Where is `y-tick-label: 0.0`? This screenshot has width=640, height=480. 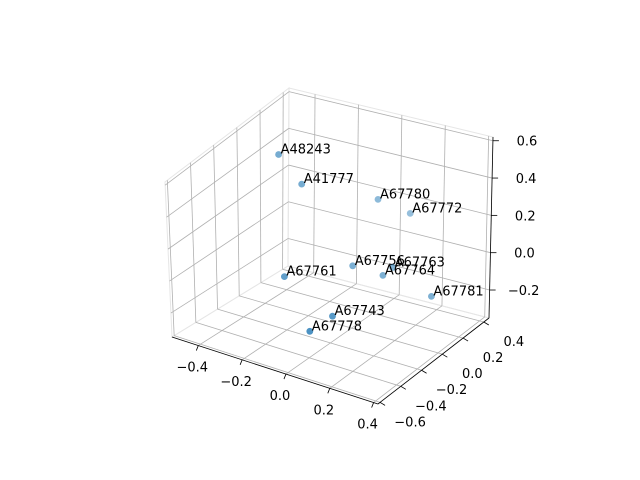
y-tick-label: 0.0 is located at coordinates (472, 374).